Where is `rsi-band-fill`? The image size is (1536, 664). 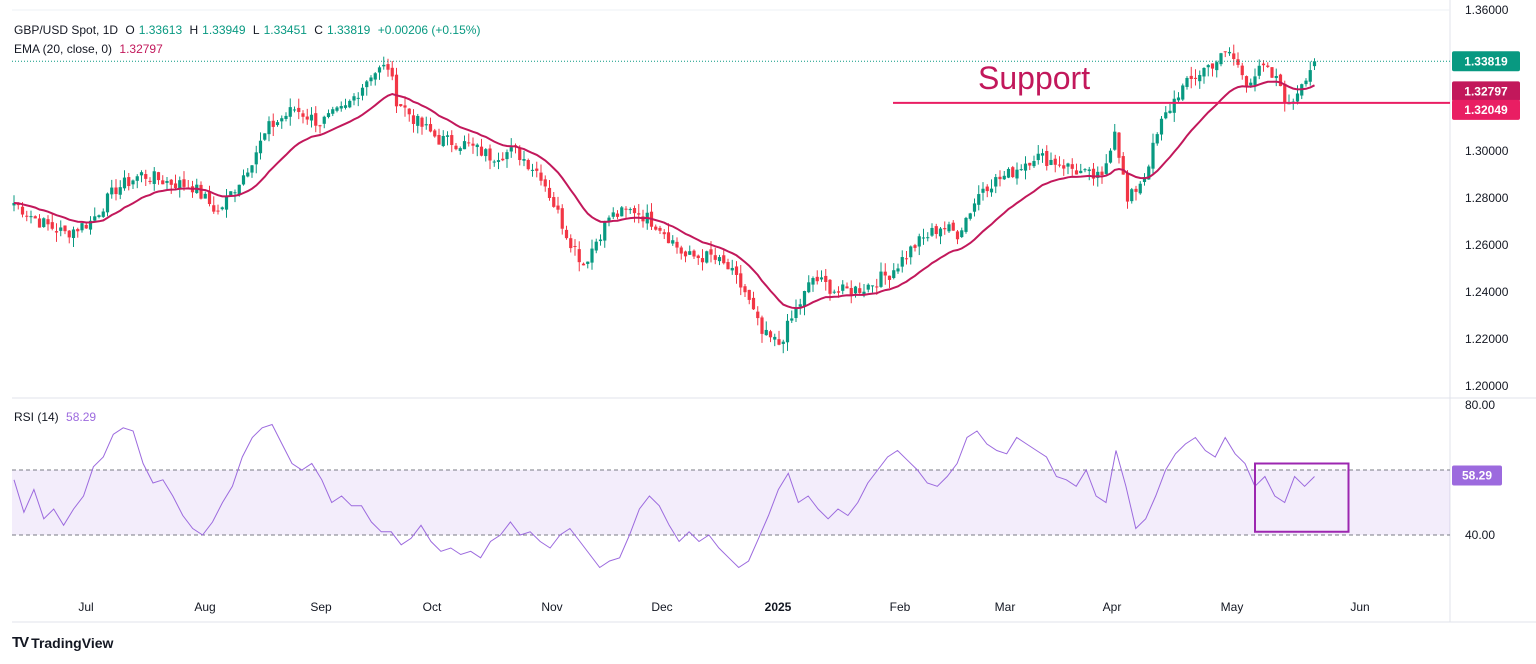
rsi-band-fill is located at coordinates (731, 502).